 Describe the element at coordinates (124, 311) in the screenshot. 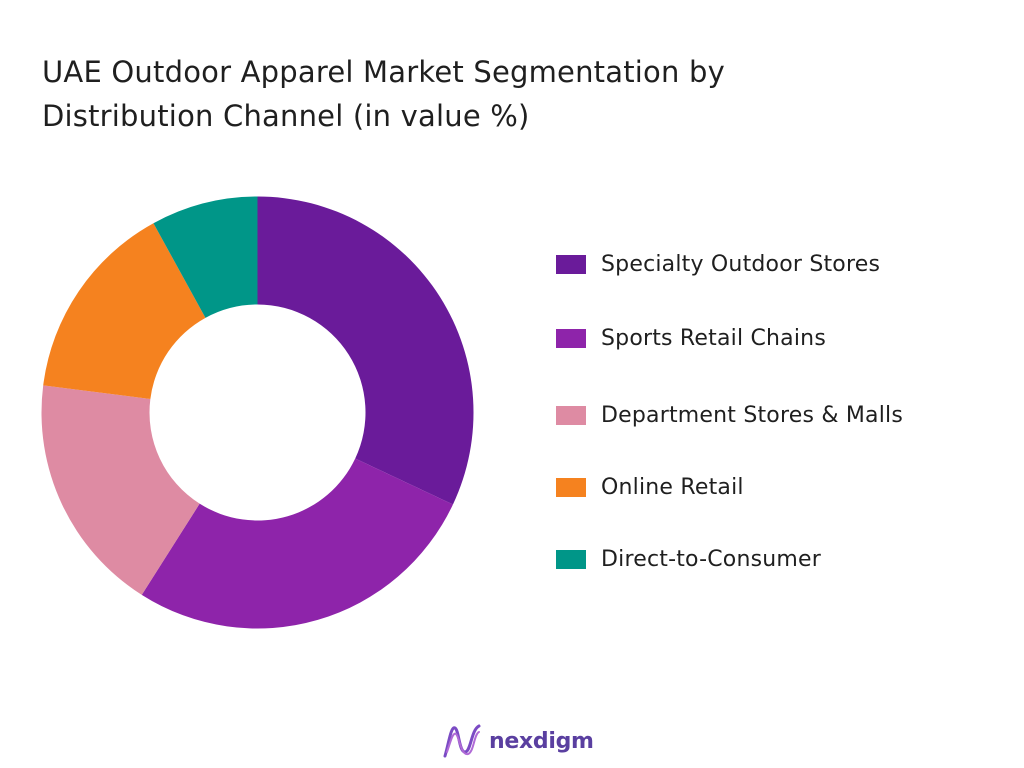

I see `donut-slice-online-retail` at that location.